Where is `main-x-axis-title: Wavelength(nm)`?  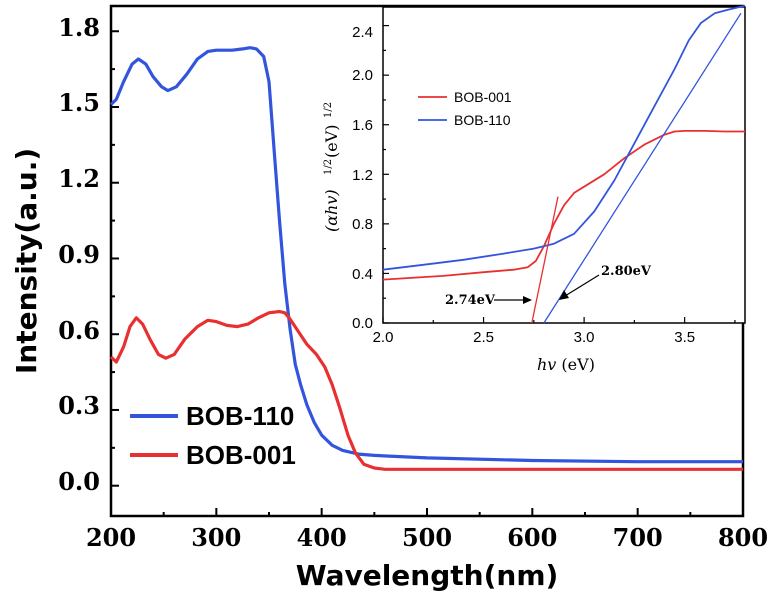 main-x-axis-title: Wavelength(nm) is located at coordinates (427, 575).